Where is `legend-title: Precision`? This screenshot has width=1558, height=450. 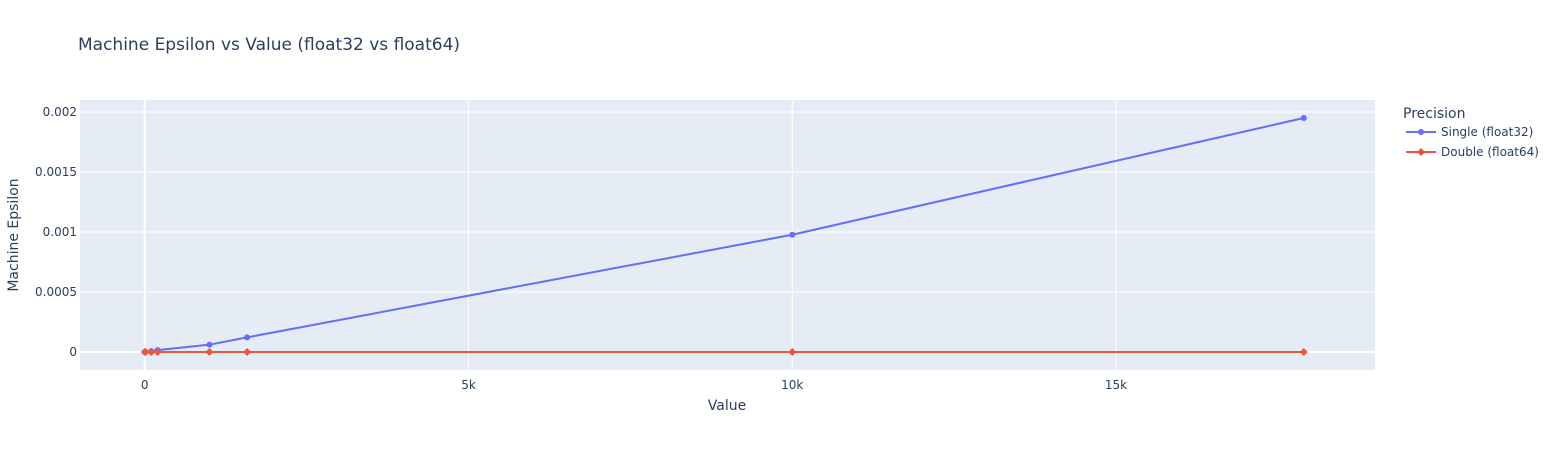 legend-title: Precision is located at coordinates (1434, 114).